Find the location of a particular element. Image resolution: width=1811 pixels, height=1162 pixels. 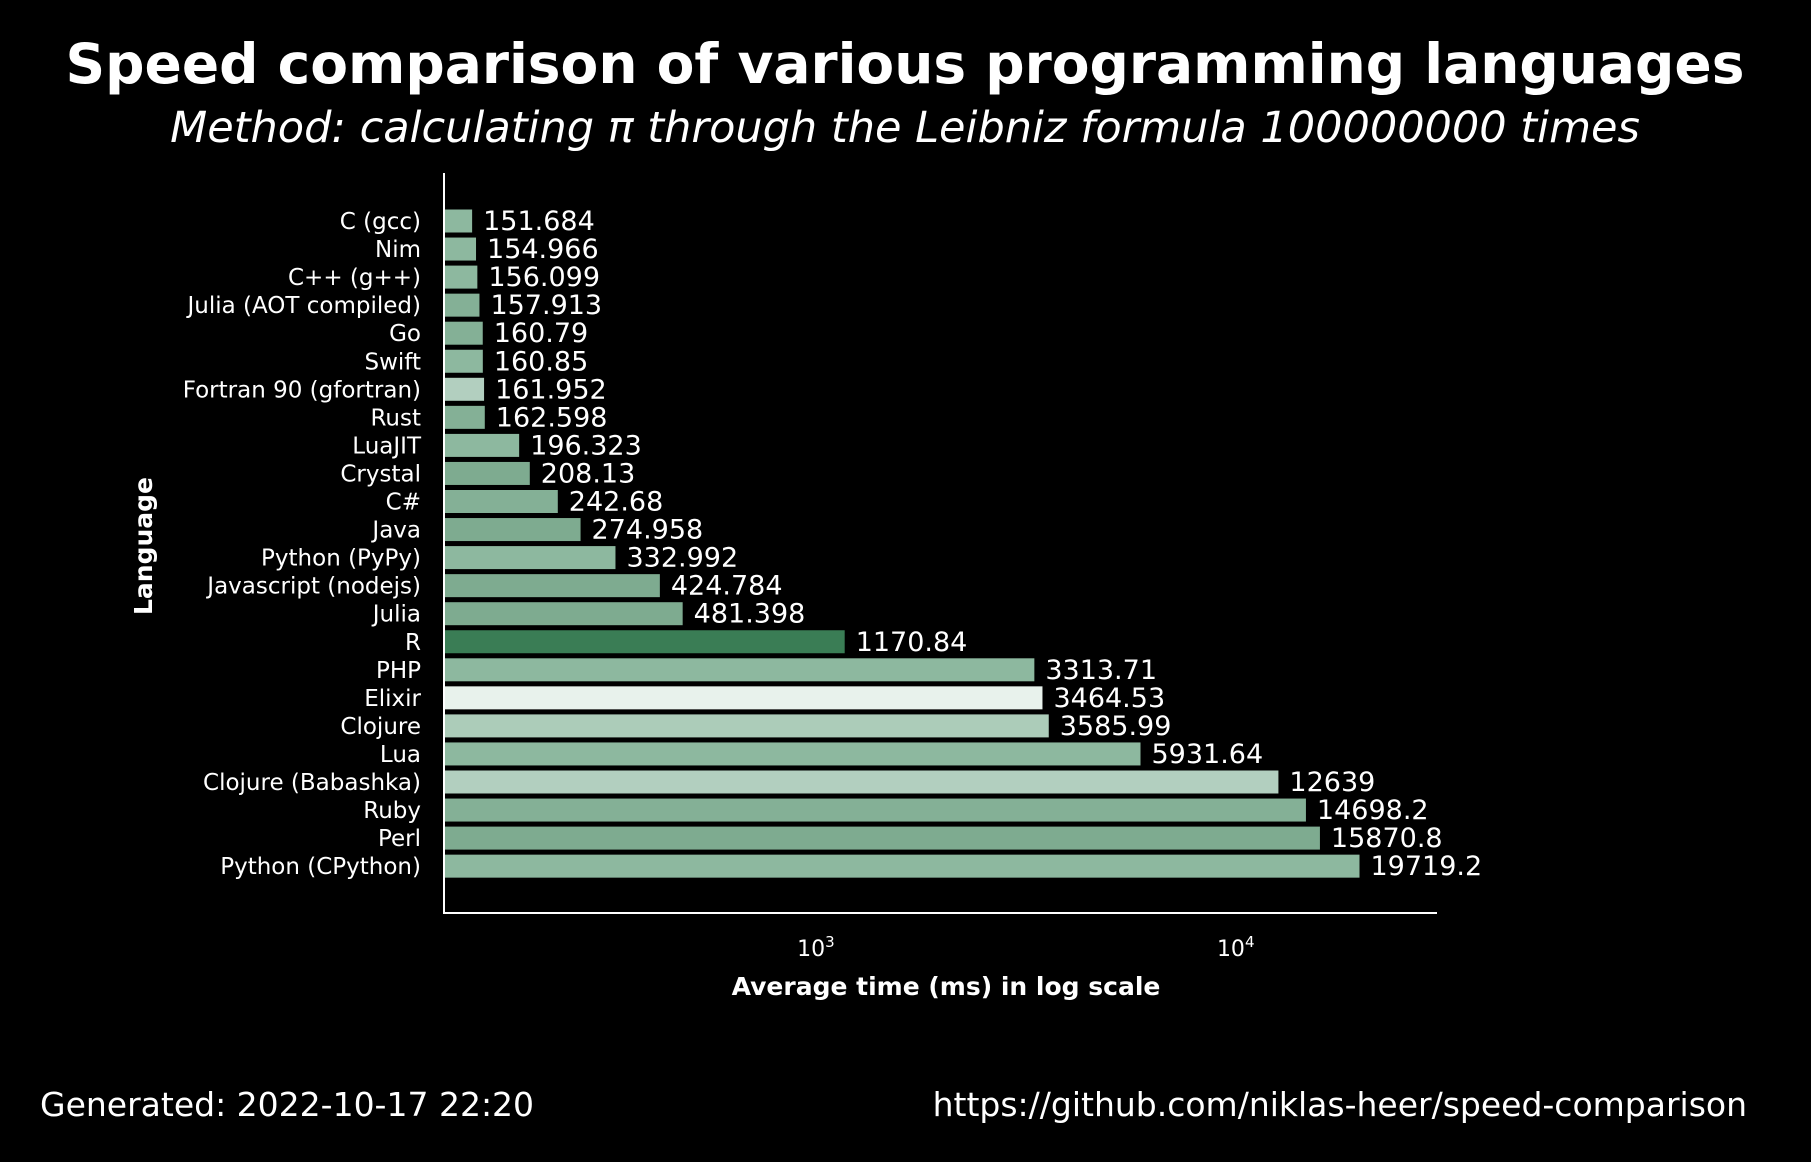

value-label: 160.79 is located at coordinates (541, 333).